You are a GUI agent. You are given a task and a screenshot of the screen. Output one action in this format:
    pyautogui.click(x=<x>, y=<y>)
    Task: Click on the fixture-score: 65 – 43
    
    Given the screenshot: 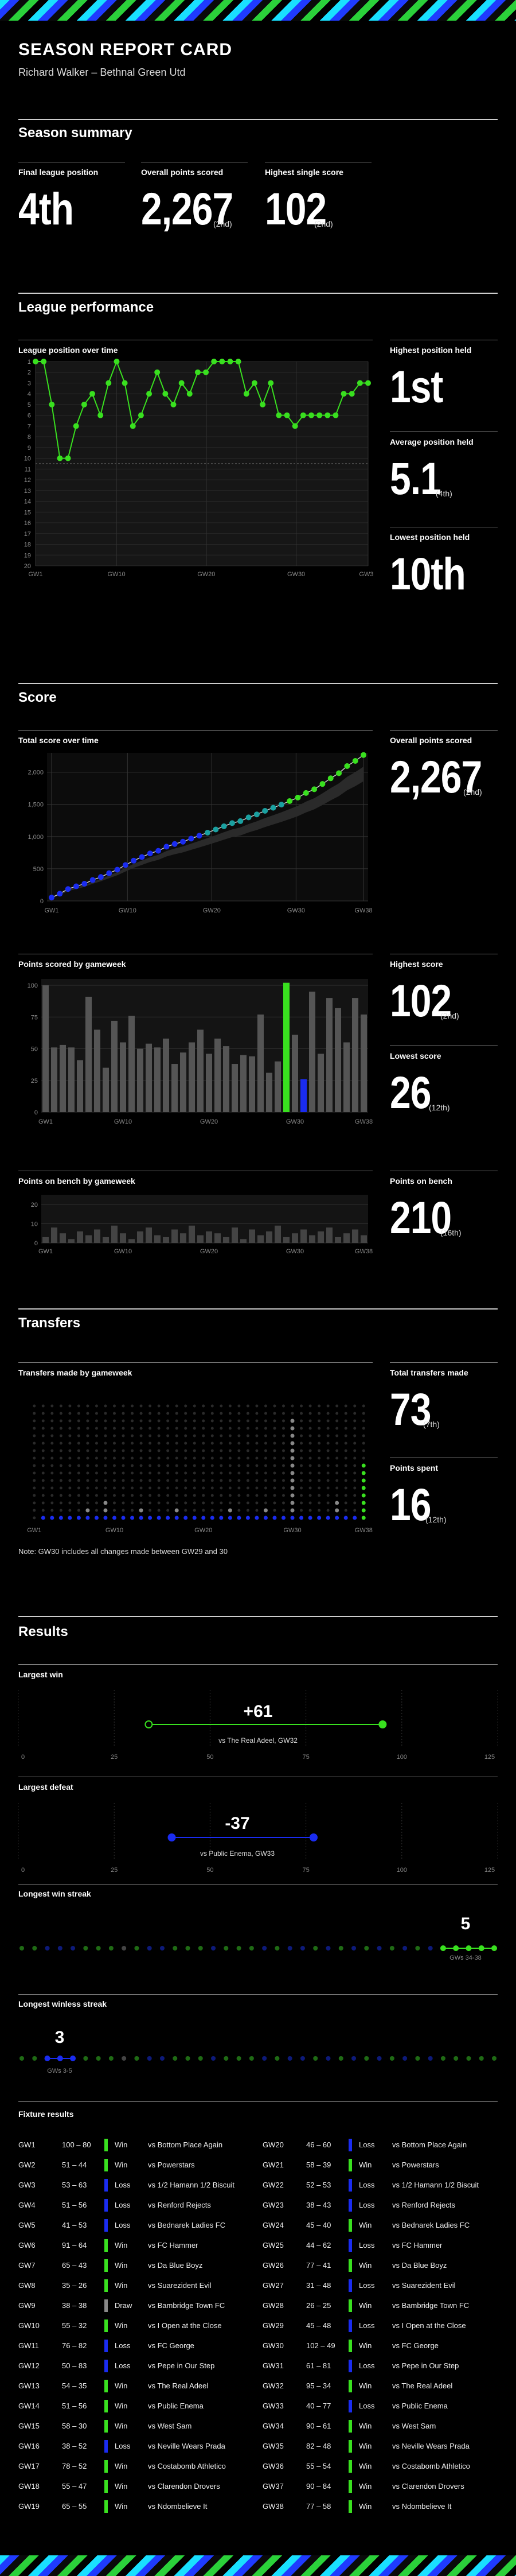 What is the action you would take?
    pyautogui.click(x=75, y=2265)
    